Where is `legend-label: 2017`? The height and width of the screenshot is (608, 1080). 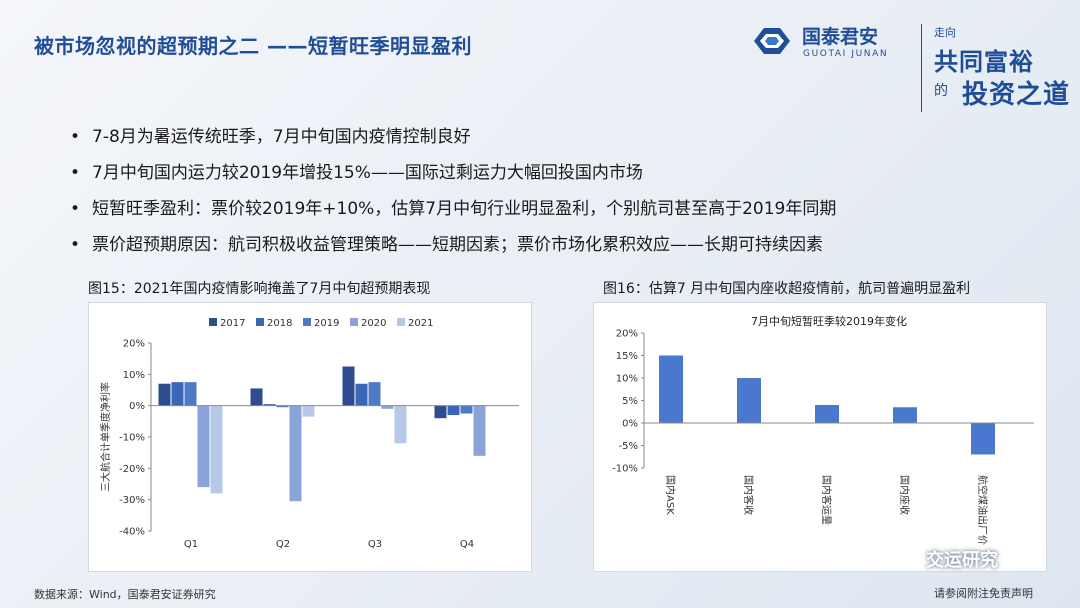 legend-label: 2017 is located at coordinates (232, 323).